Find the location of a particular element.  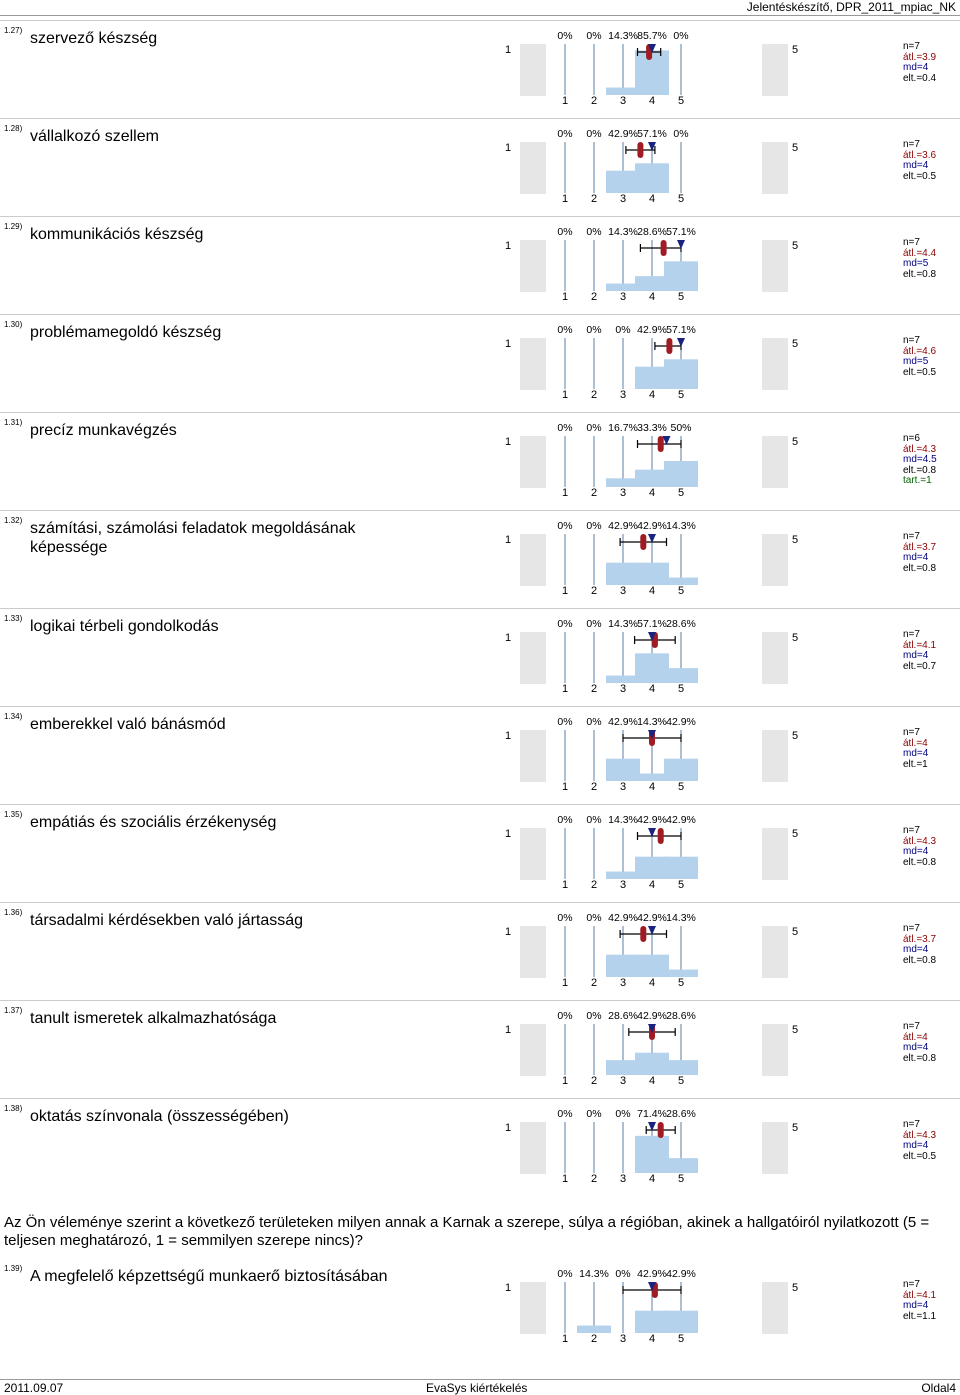

scale-right-block is located at coordinates (775, 1308).